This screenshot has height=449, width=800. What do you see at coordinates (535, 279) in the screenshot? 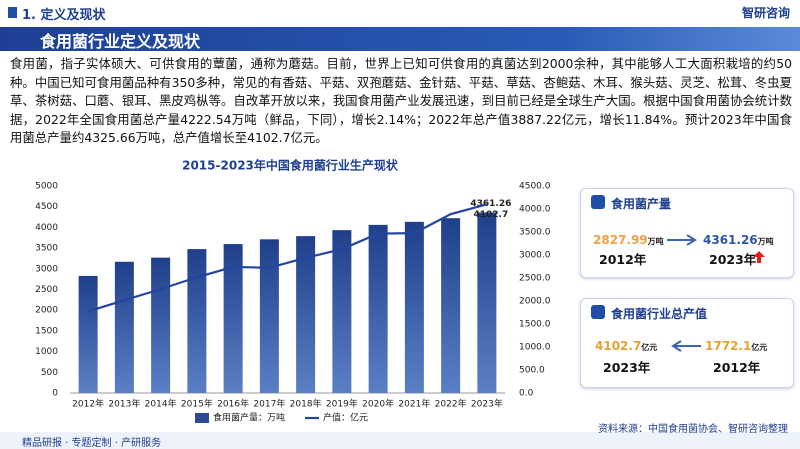
I see `y2-tick-label: 2500.0` at bounding box center [535, 279].